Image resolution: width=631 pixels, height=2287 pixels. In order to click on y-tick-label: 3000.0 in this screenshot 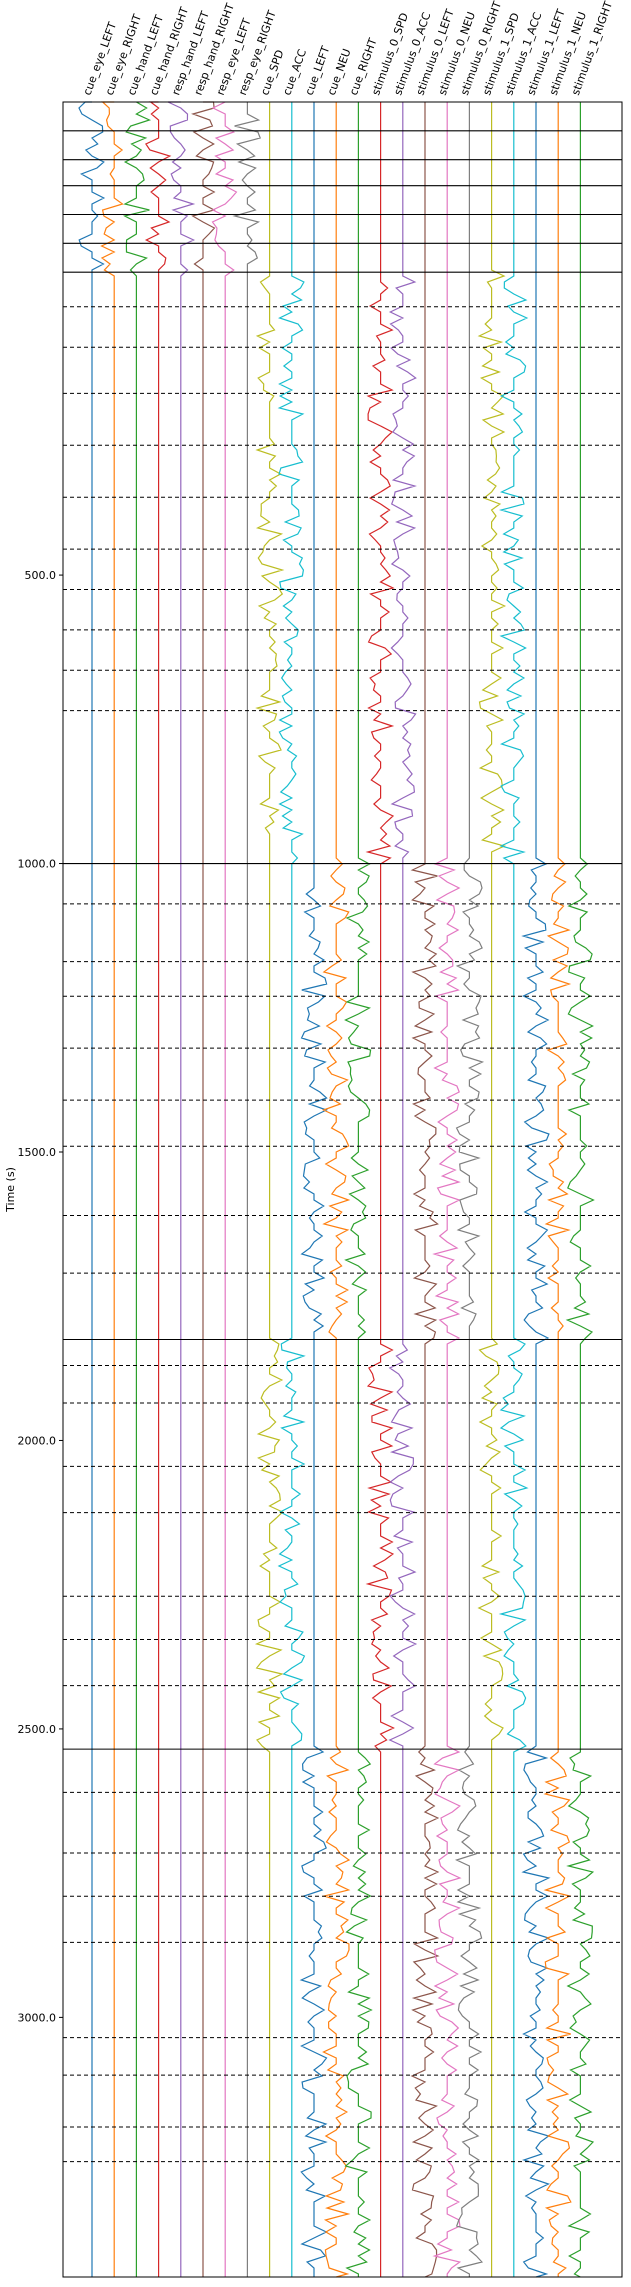, I will do `click(37, 2017)`.